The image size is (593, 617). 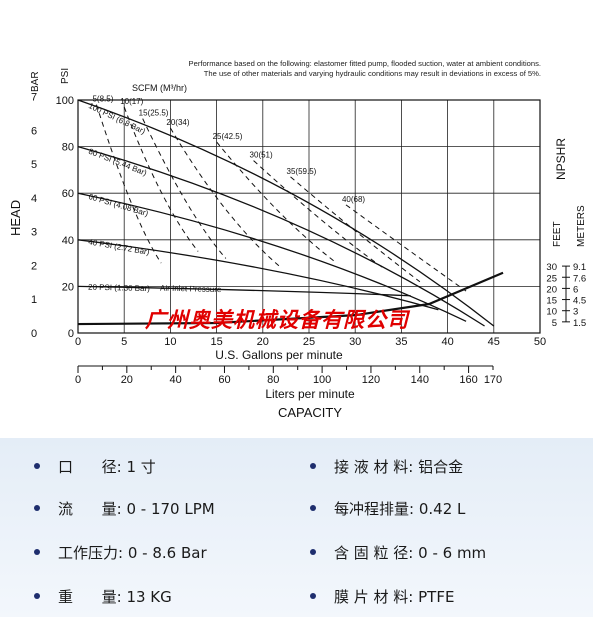 I want to click on air-consumption-label: 10(17), so click(x=131, y=101).